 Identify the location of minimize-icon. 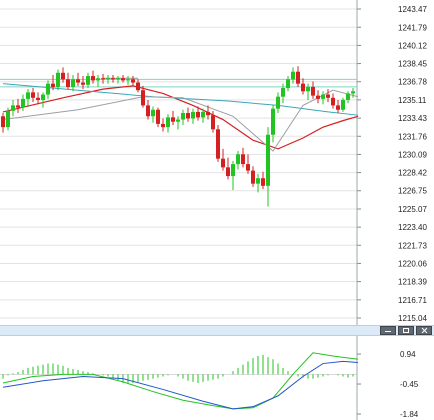
(388, 330).